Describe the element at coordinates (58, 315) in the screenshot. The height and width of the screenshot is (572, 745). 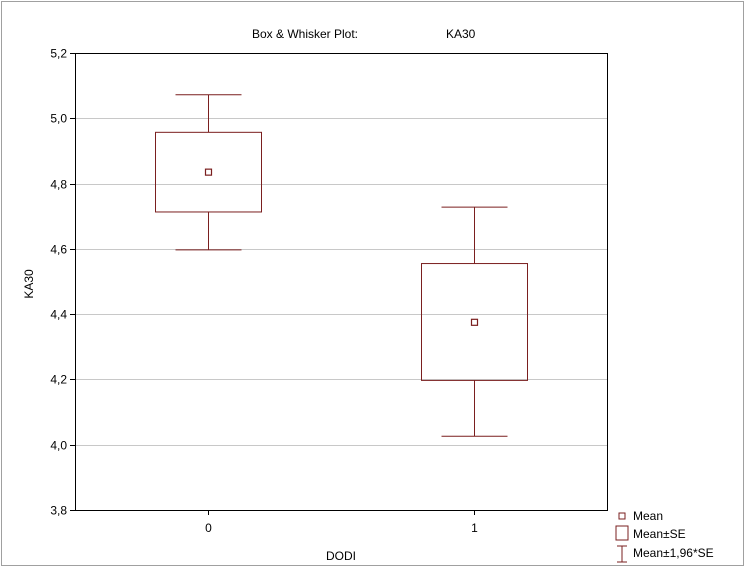
I see `y-tick-label: 4,4` at that location.